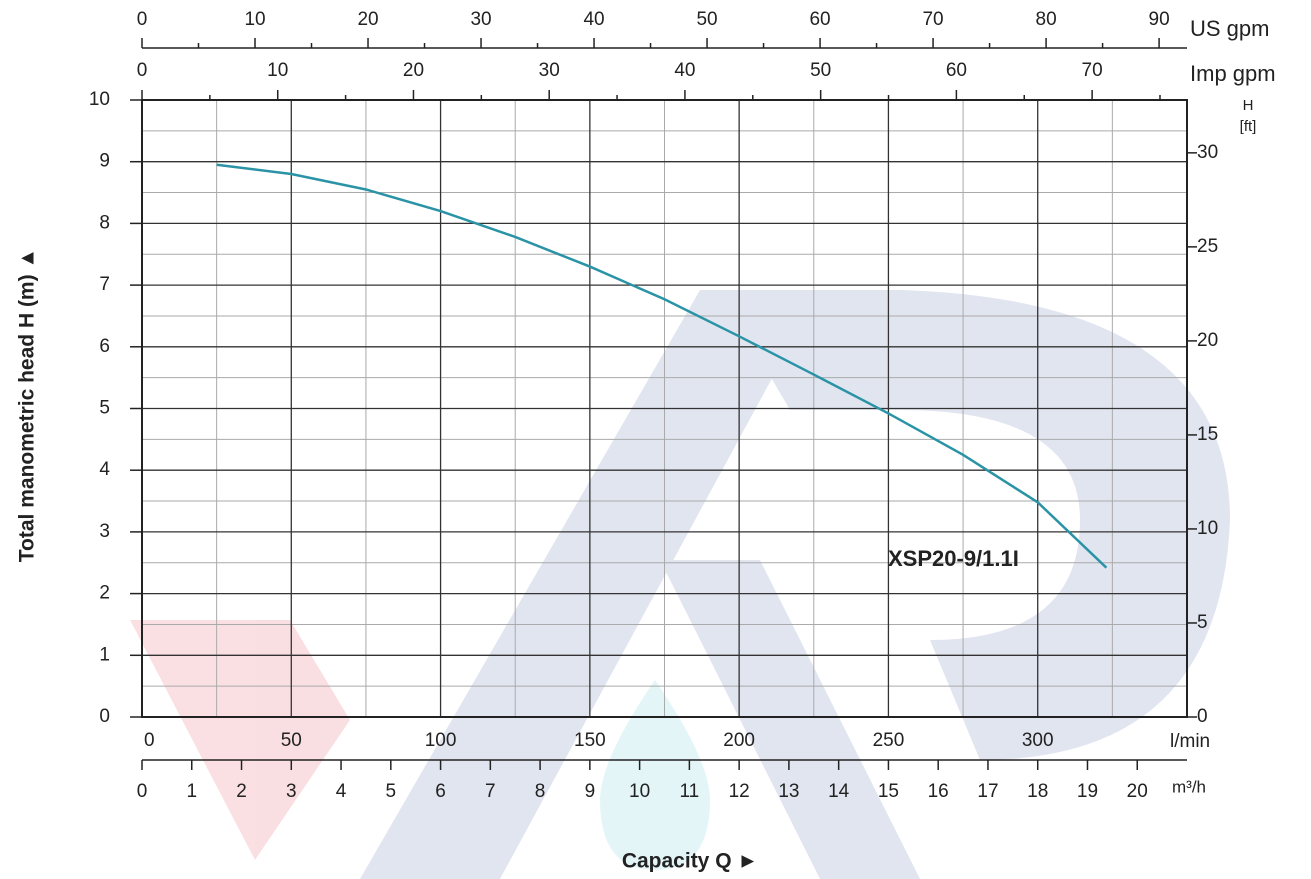 Image resolution: width=1311 pixels, height=879 pixels. What do you see at coordinates (888, 791) in the screenshot?
I see `secondary-tick-label: 15` at bounding box center [888, 791].